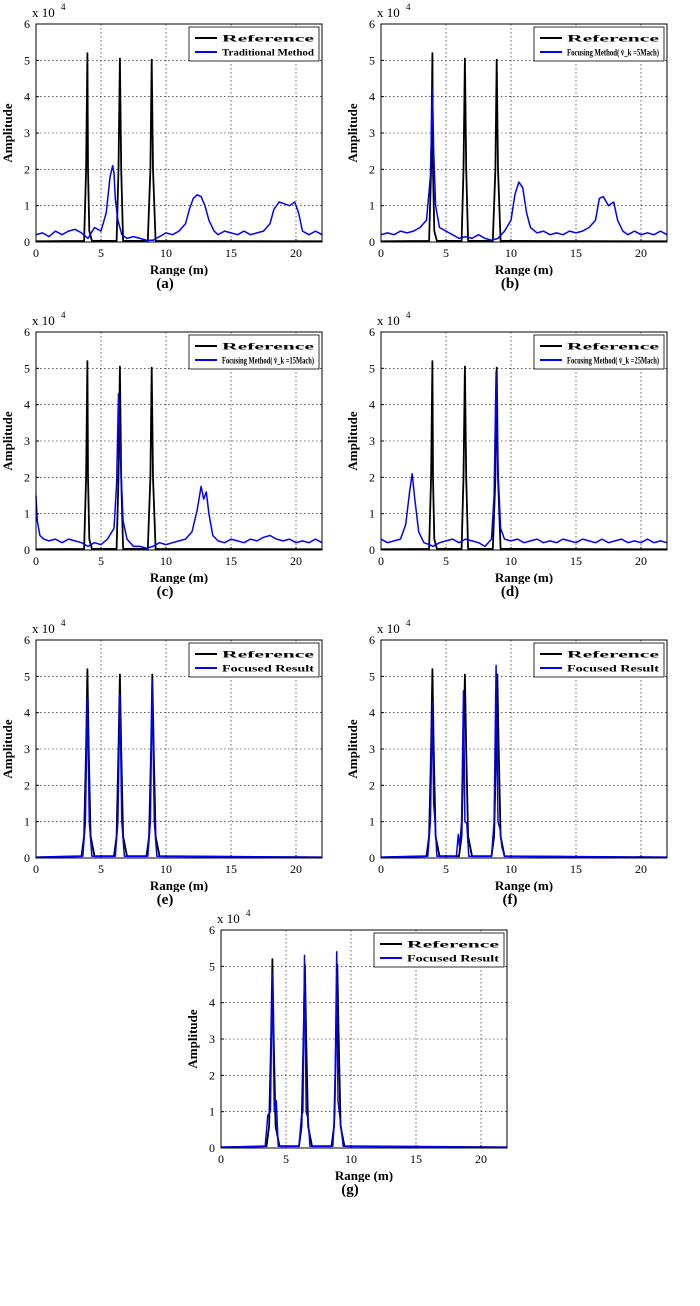  What do you see at coordinates (165, 284) in the screenshot?
I see `chart-caption: (a)` at bounding box center [165, 284].